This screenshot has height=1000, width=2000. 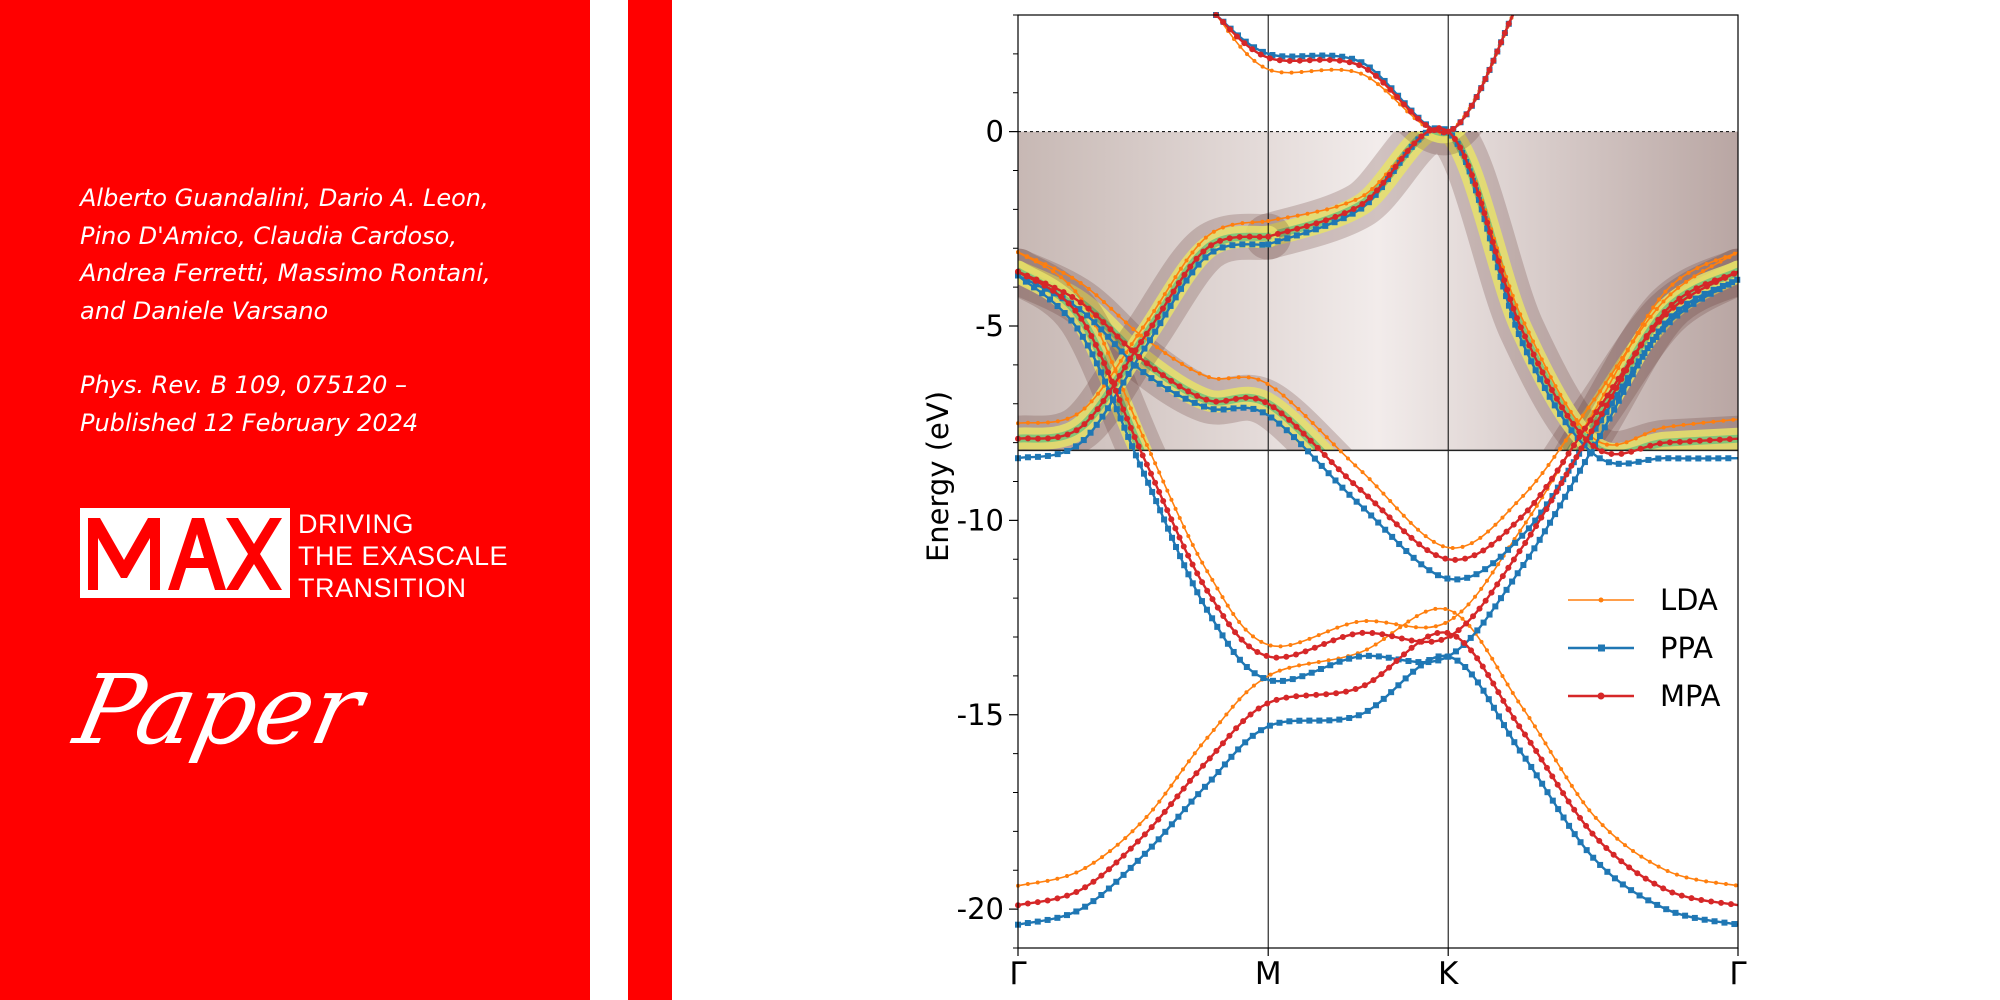 What do you see at coordinates (1738, 974) in the screenshot?
I see `x-tick-label: Γ` at bounding box center [1738, 974].